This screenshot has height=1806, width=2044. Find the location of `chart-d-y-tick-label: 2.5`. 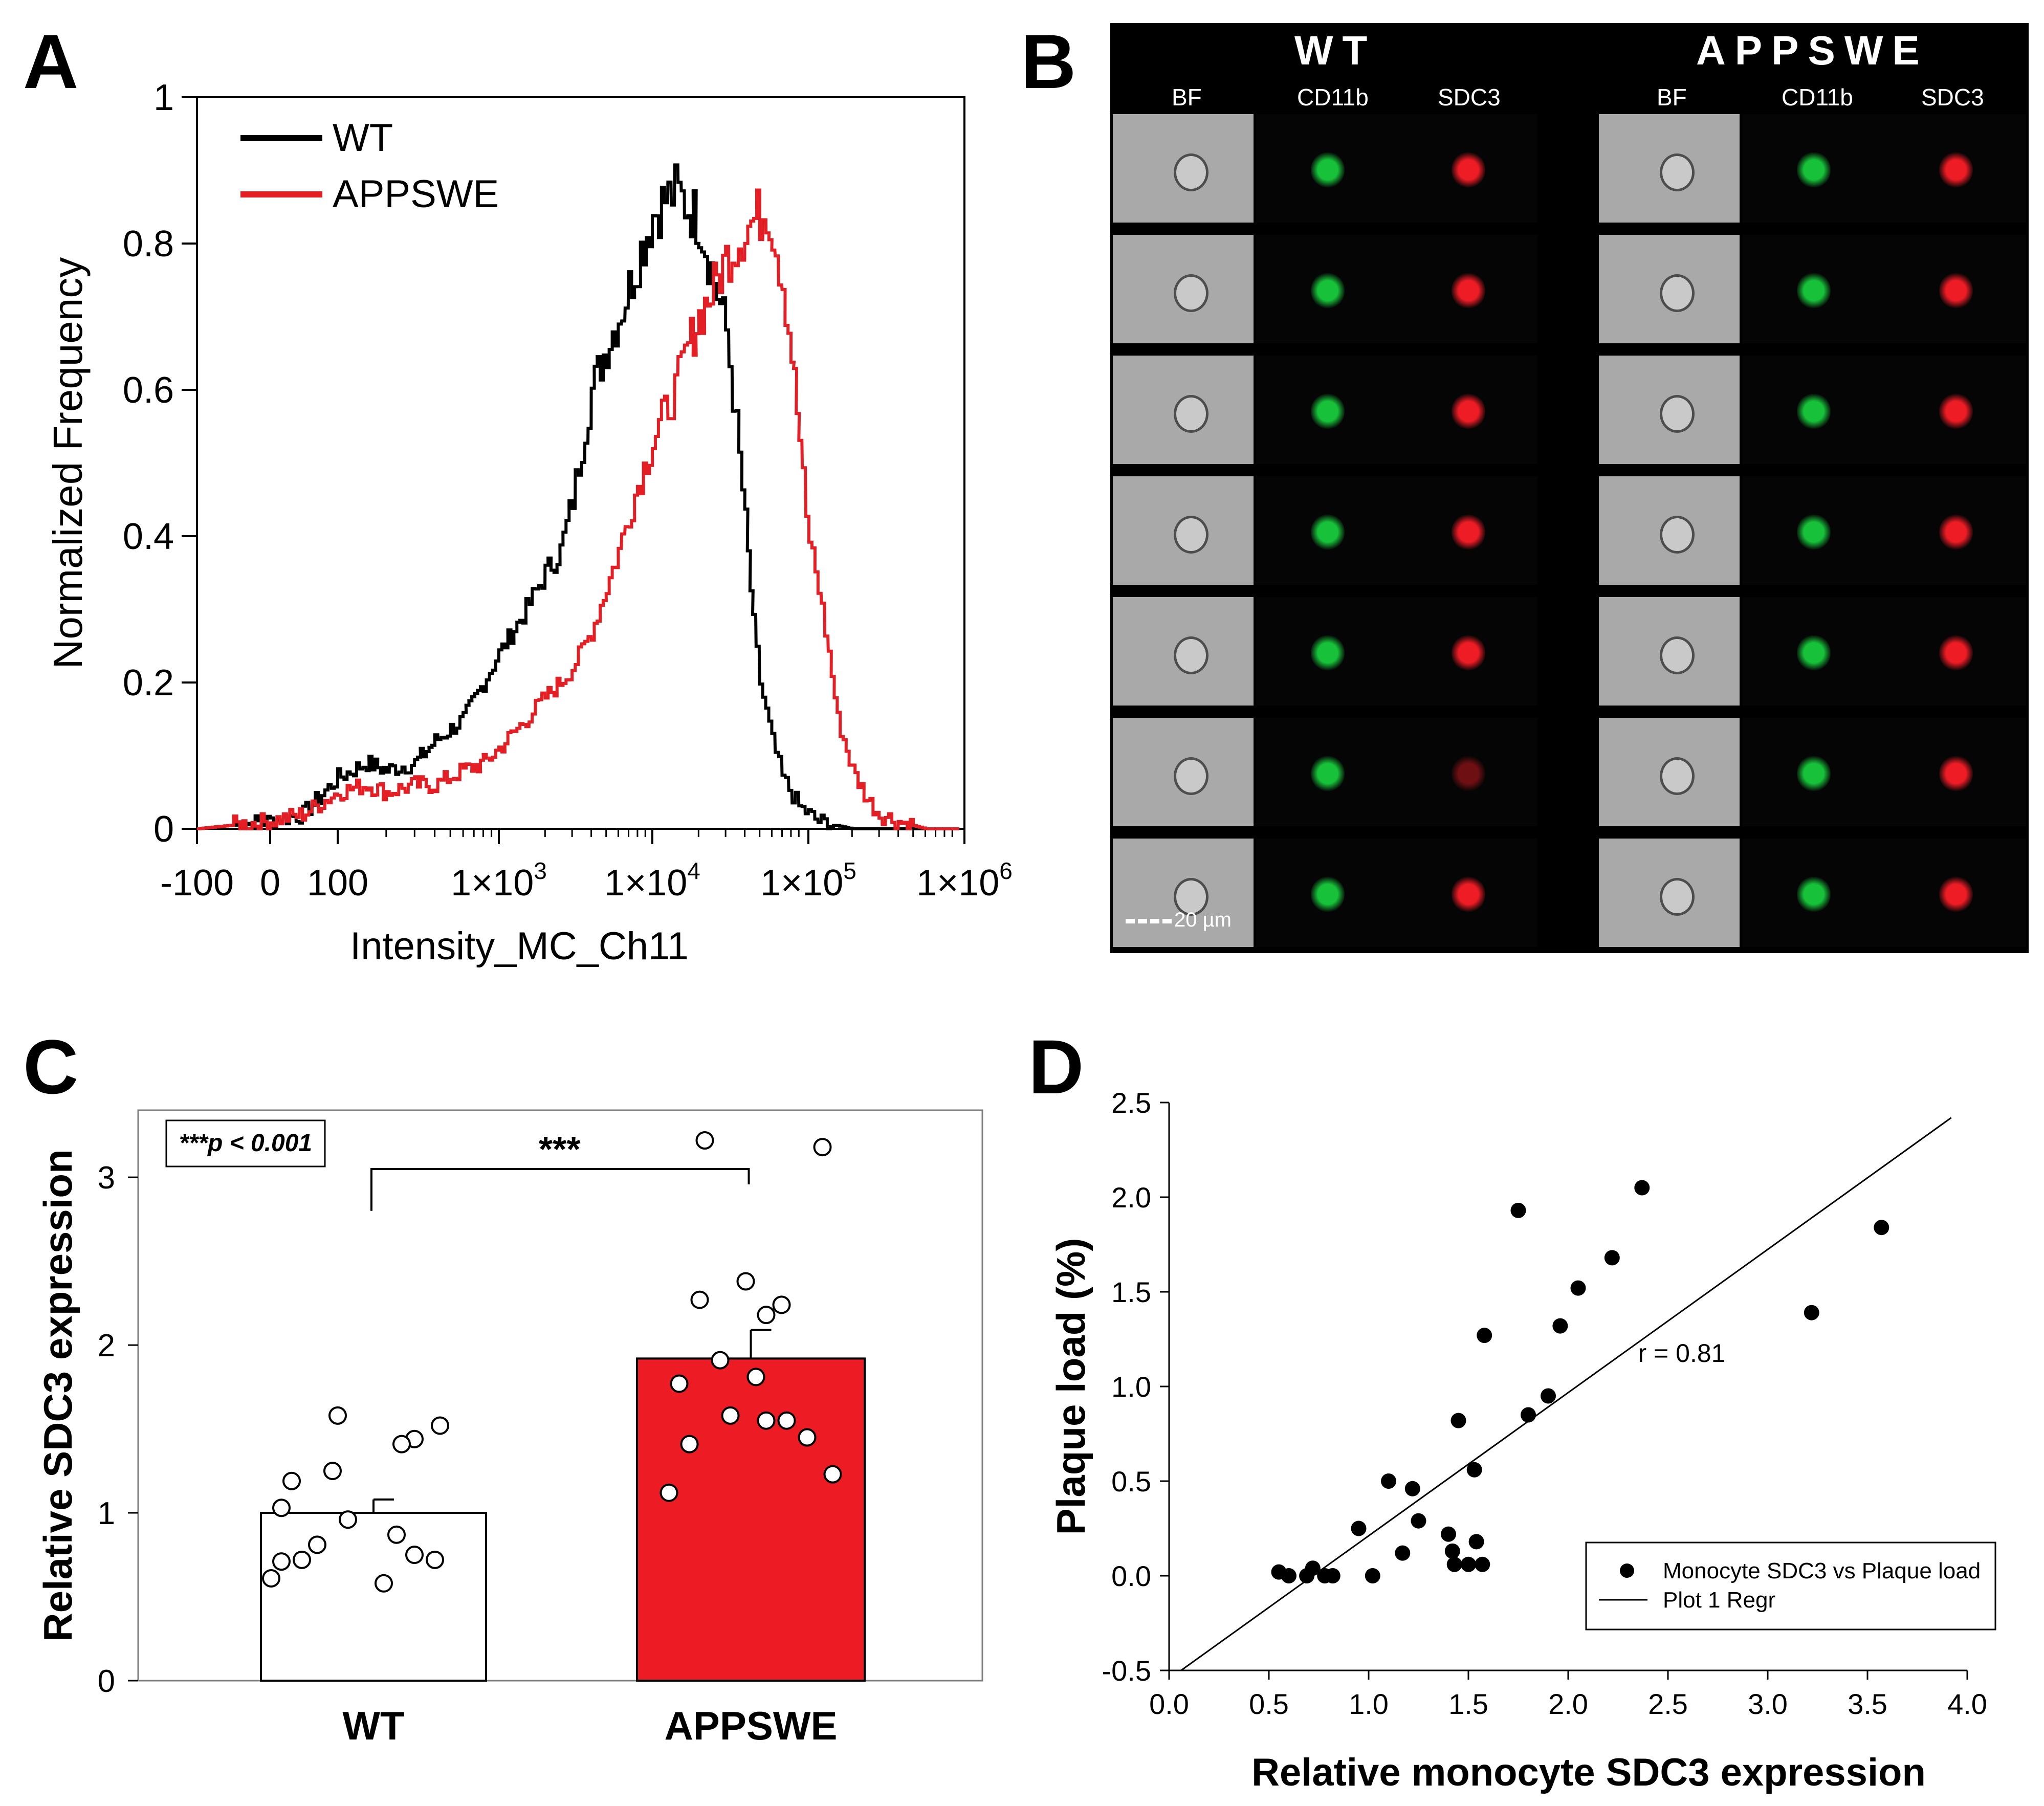

chart-d-y-tick-label: 2.5 is located at coordinates (1131, 1103).